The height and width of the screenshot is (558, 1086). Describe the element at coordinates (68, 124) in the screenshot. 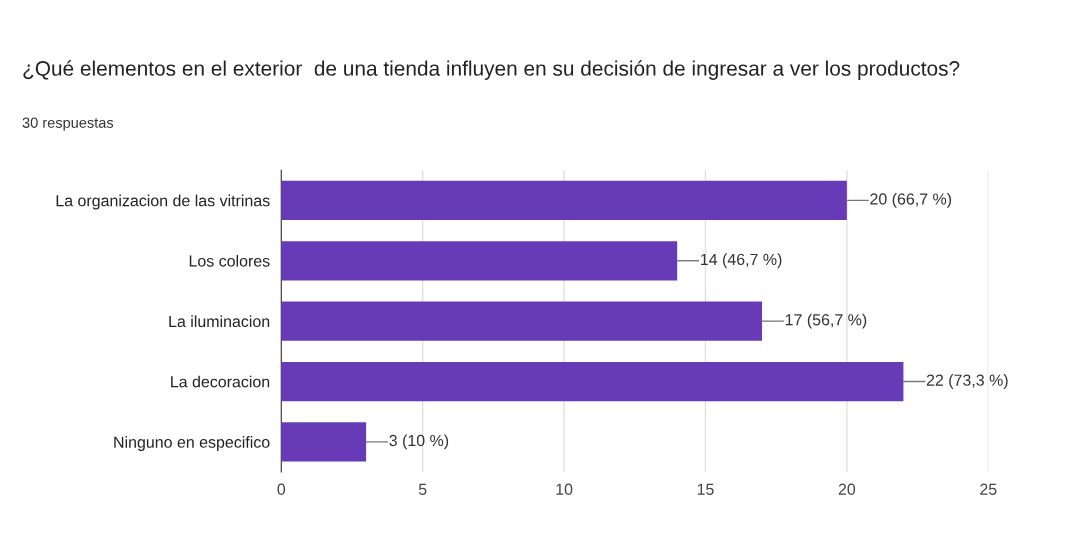

I see `text: 30 respuestas` at that location.